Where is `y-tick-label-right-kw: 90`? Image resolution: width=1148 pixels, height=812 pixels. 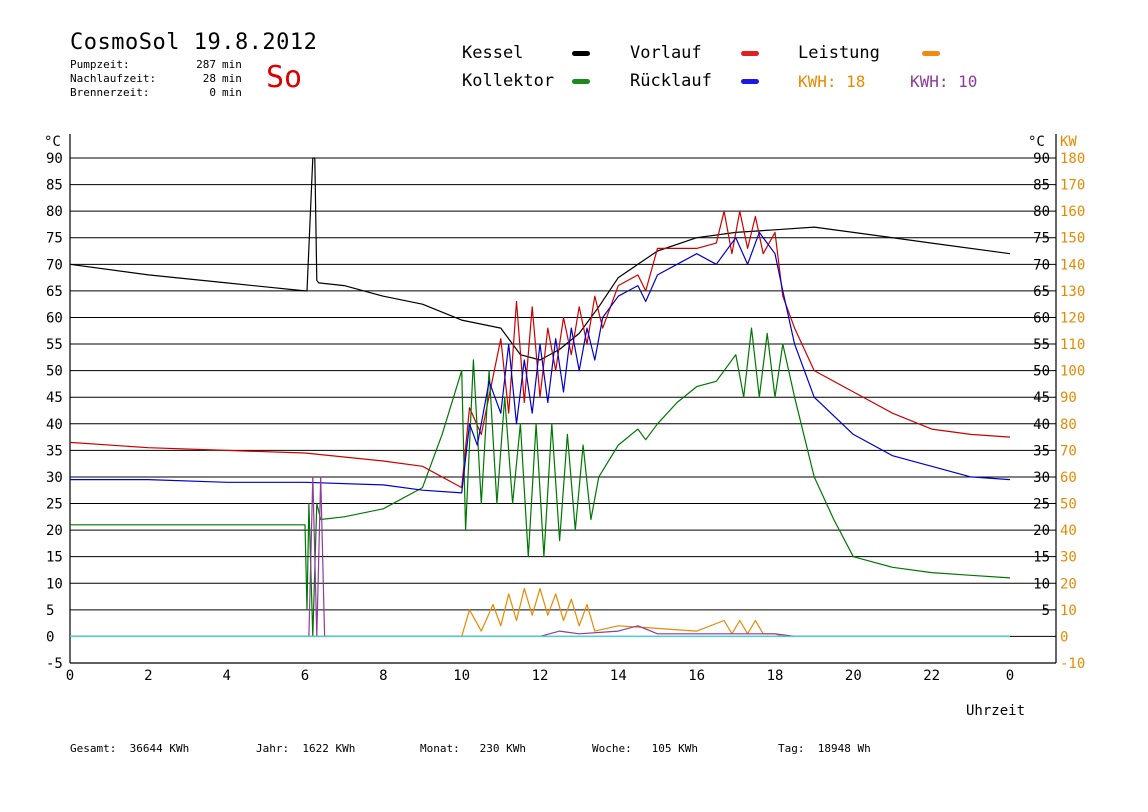
y-tick-label-right-kw: 90 is located at coordinates (1068, 398).